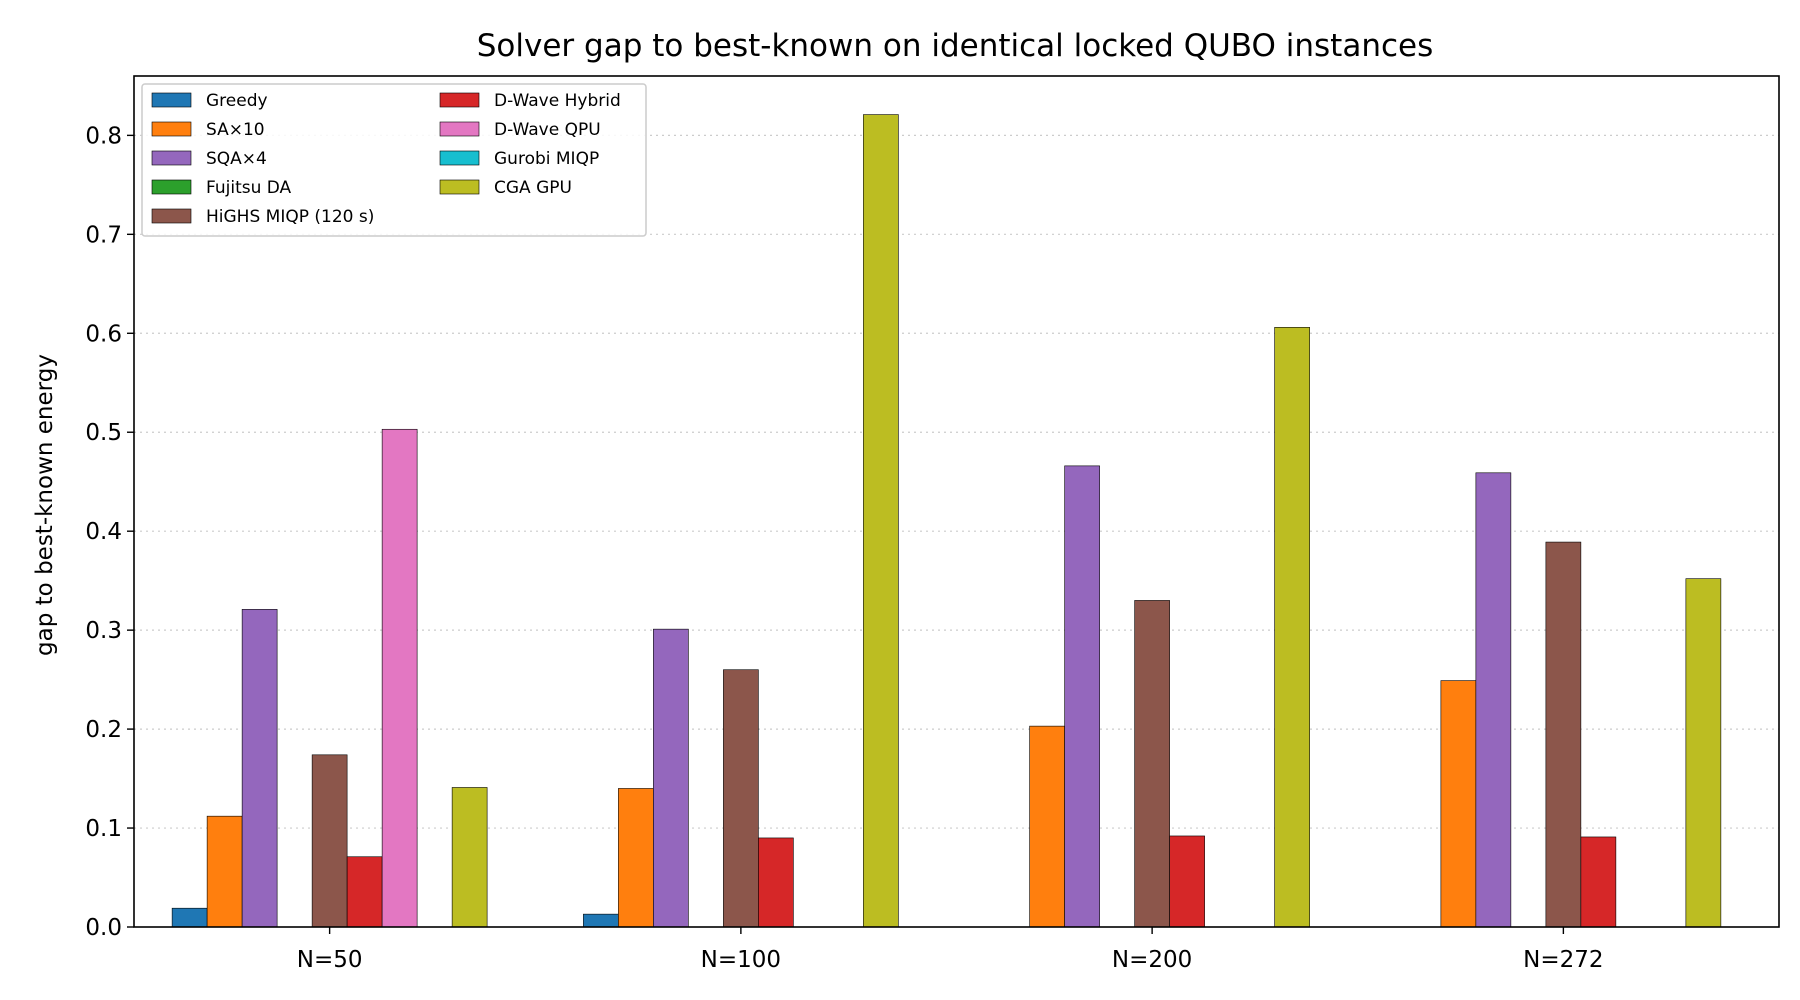 The height and width of the screenshot is (1000, 1800). Describe the element at coordinates (547, 130) in the screenshot. I see `legend-label: D-Wave QPU` at that location.